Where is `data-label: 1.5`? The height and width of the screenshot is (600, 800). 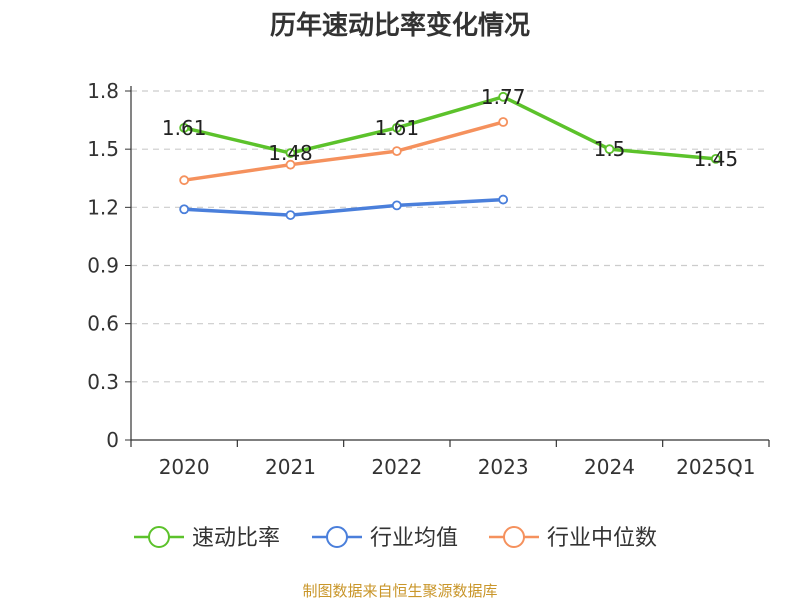
data-label: 1.5 is located at coordinates (610, 149).